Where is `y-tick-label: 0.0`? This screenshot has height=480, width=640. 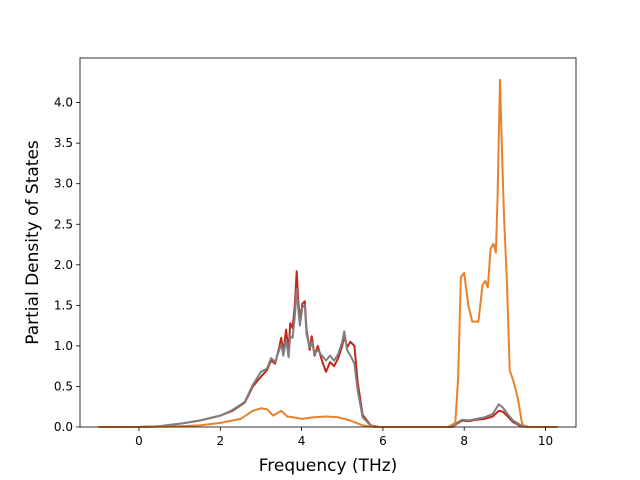
y-tick-label: 0.0 is located at coordinates (63, 427).